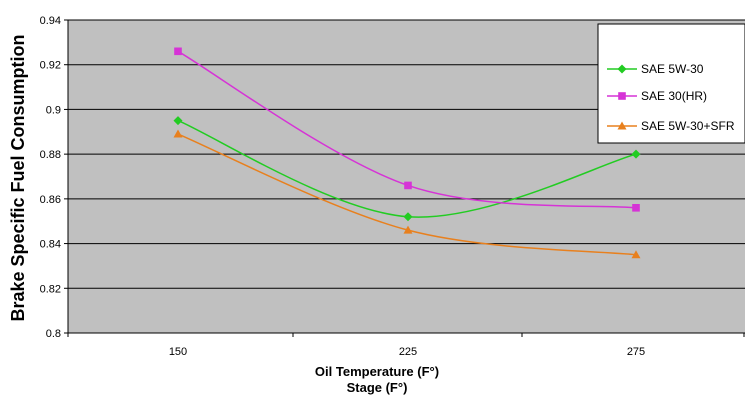 The image size is (745, 400). Describe the element at coordinates (636, 352) in the screenshot. I see `x-tick-label: 275` at that location.